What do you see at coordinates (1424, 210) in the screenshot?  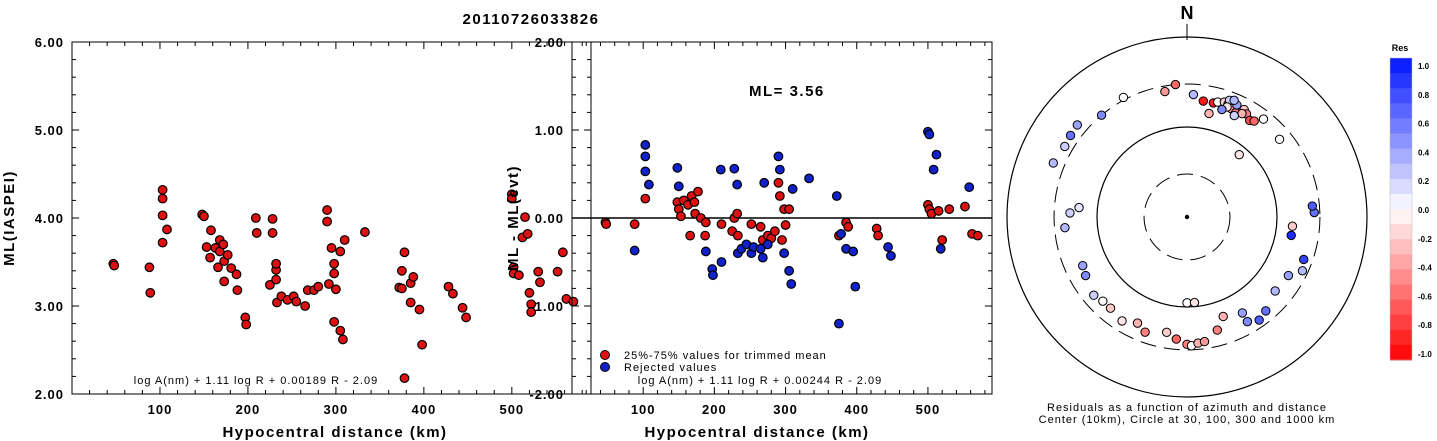 I see `colorbar-tick-label: 0.0` at bounding box center [1424, 210].